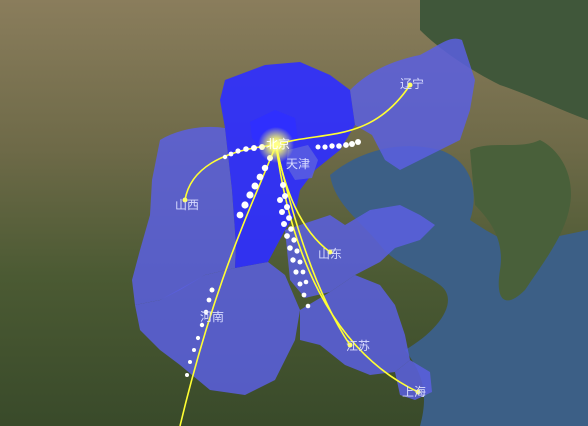 This screenshot has height=426, width=588. Describe the element at coordinates (294, 233) in the screenshot. I see `trail-jiangsu` at that location.